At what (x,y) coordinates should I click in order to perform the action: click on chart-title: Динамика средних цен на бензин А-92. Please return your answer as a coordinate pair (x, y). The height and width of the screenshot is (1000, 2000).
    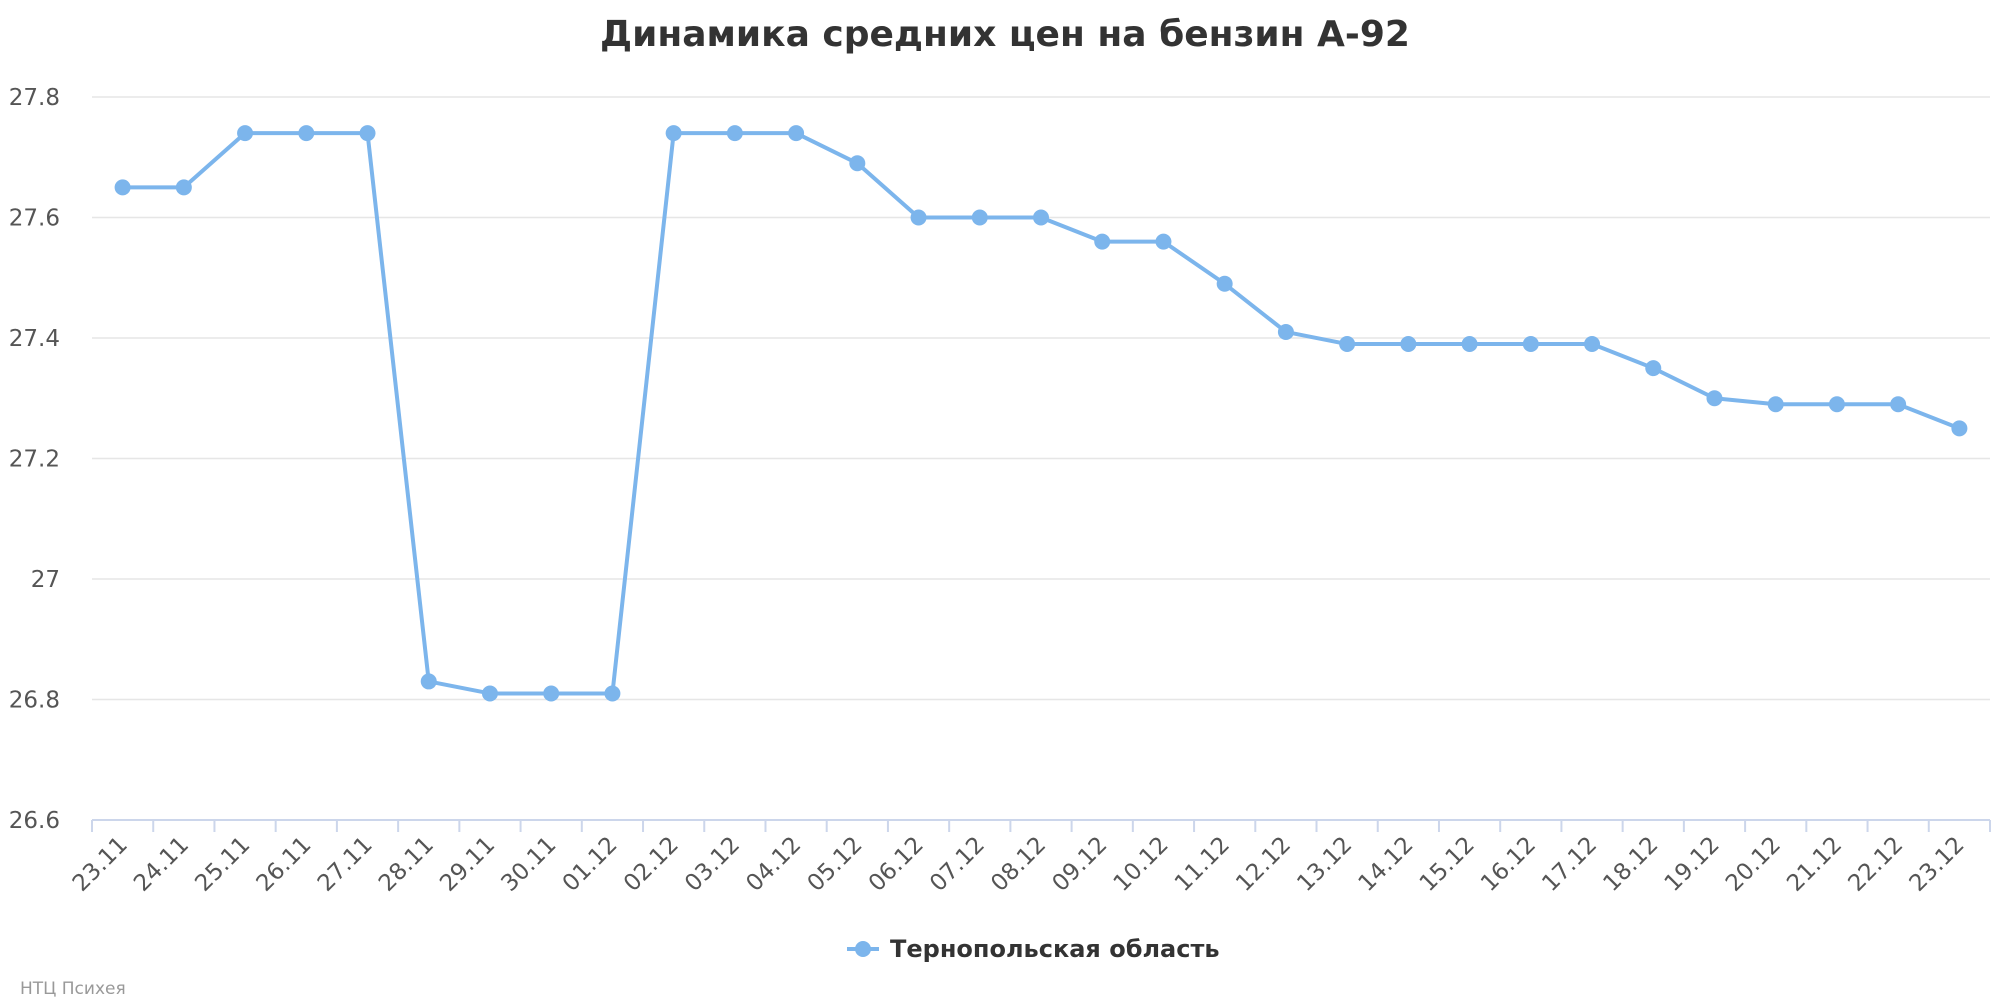
    Looking at the image, I should click on (1005, 34).